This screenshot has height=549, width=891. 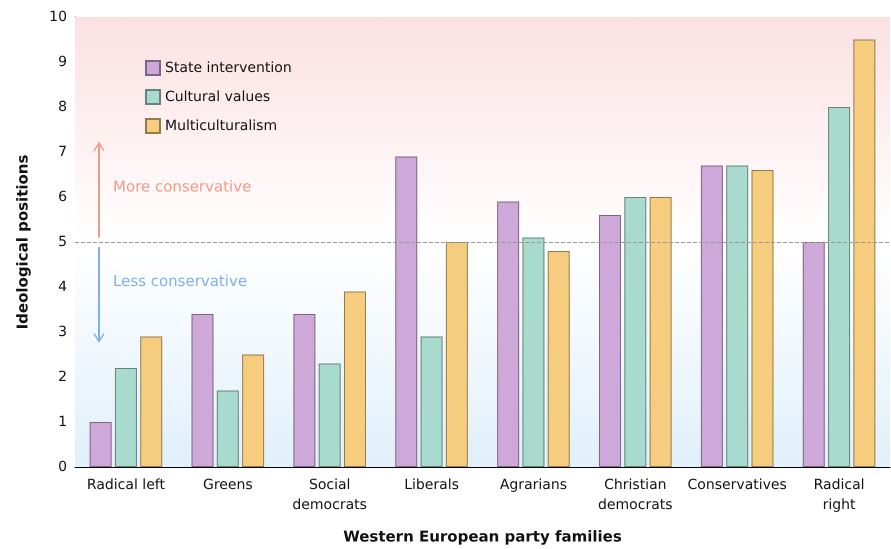 What do you see at coordinates (839, 495) in the screenshot?
I see `x-tick-label: Radical right` at bounding box center [839, 495].